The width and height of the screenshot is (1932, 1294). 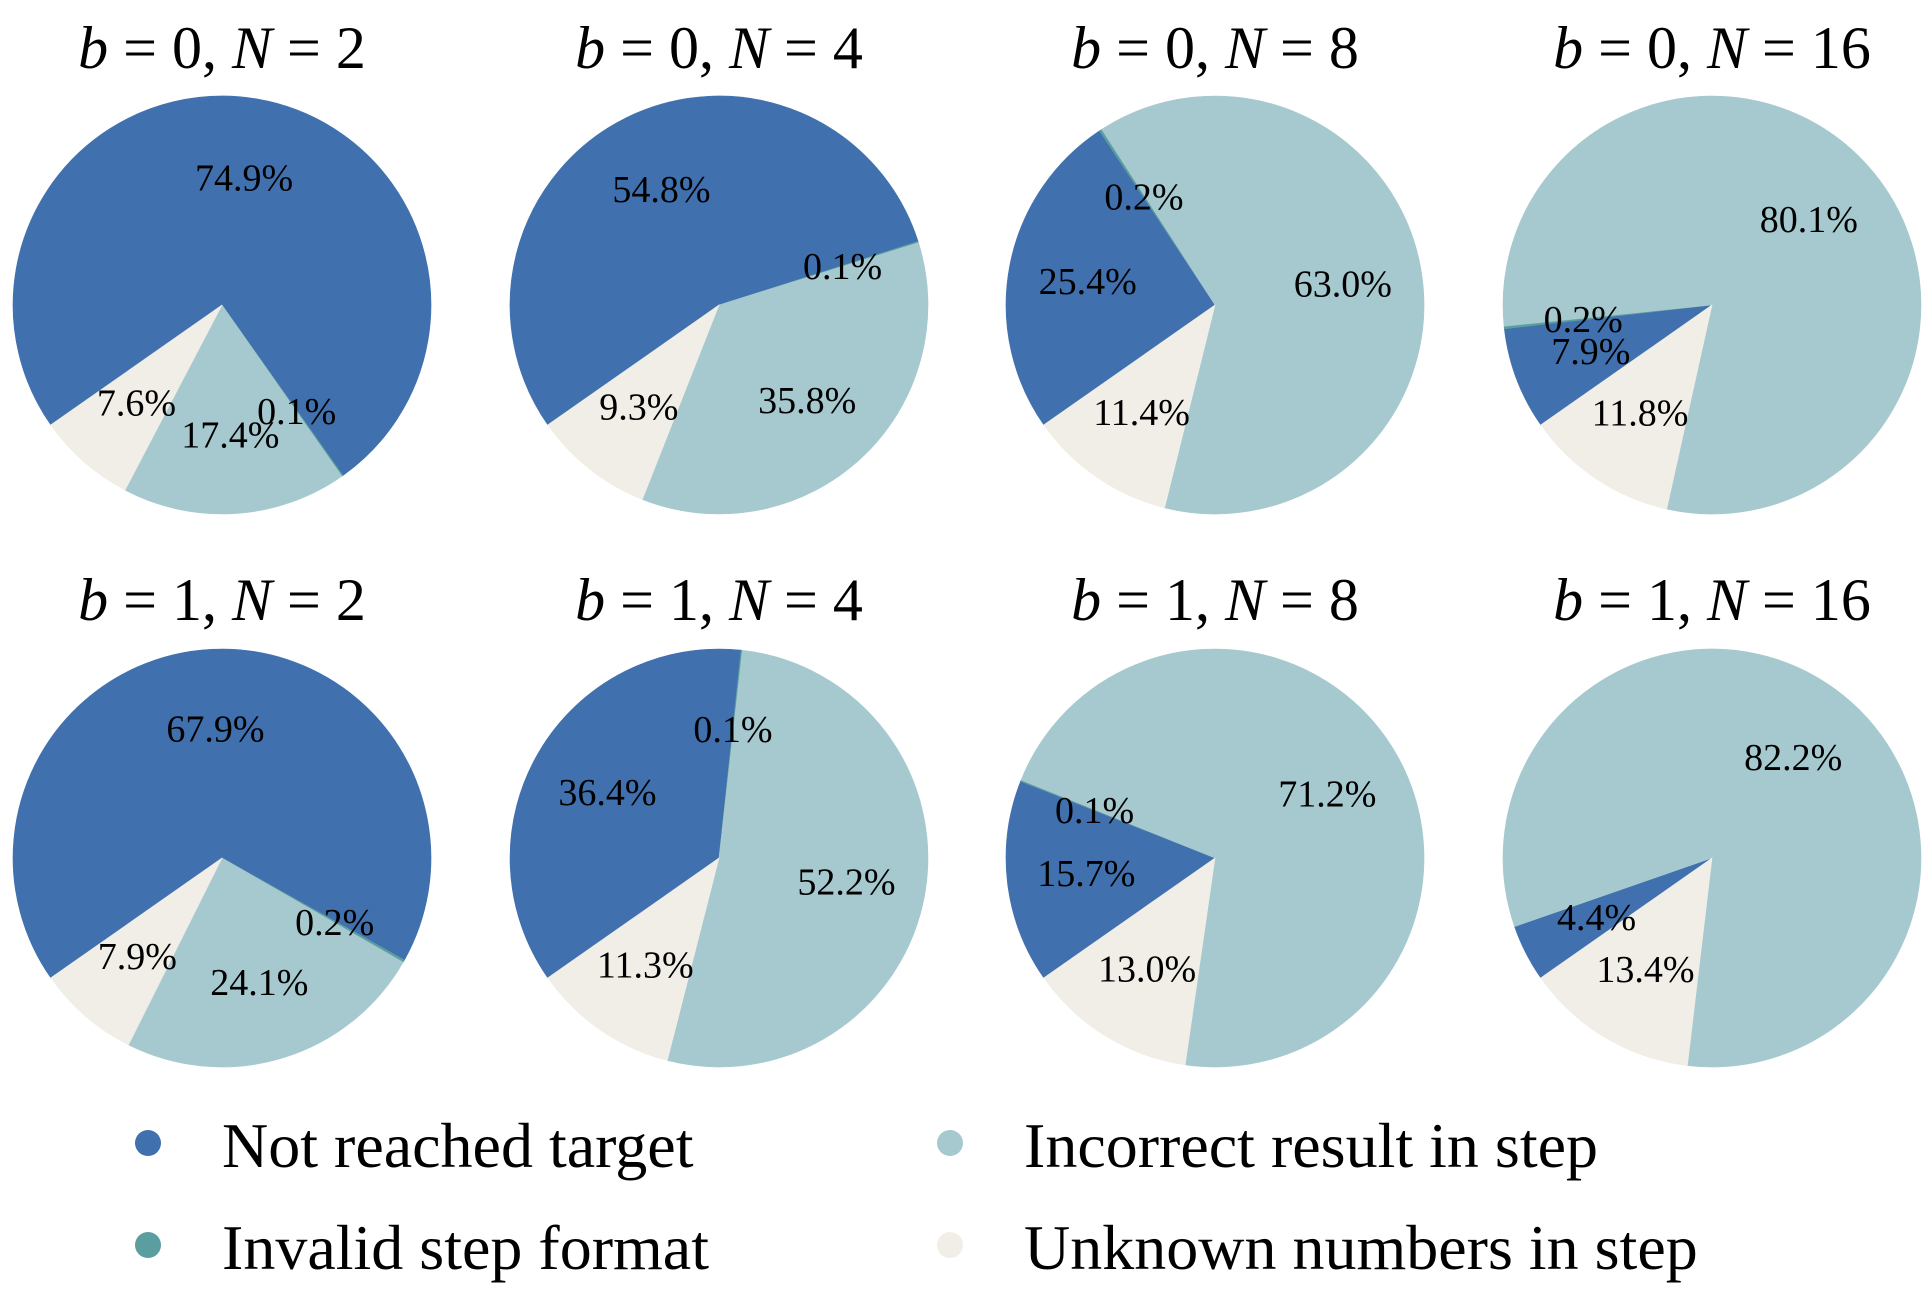 What do you see at coordinates (719, 48) in the screenshot?
I see `pie-title: b = 0, N = 4` at bounding box center [719, 48].